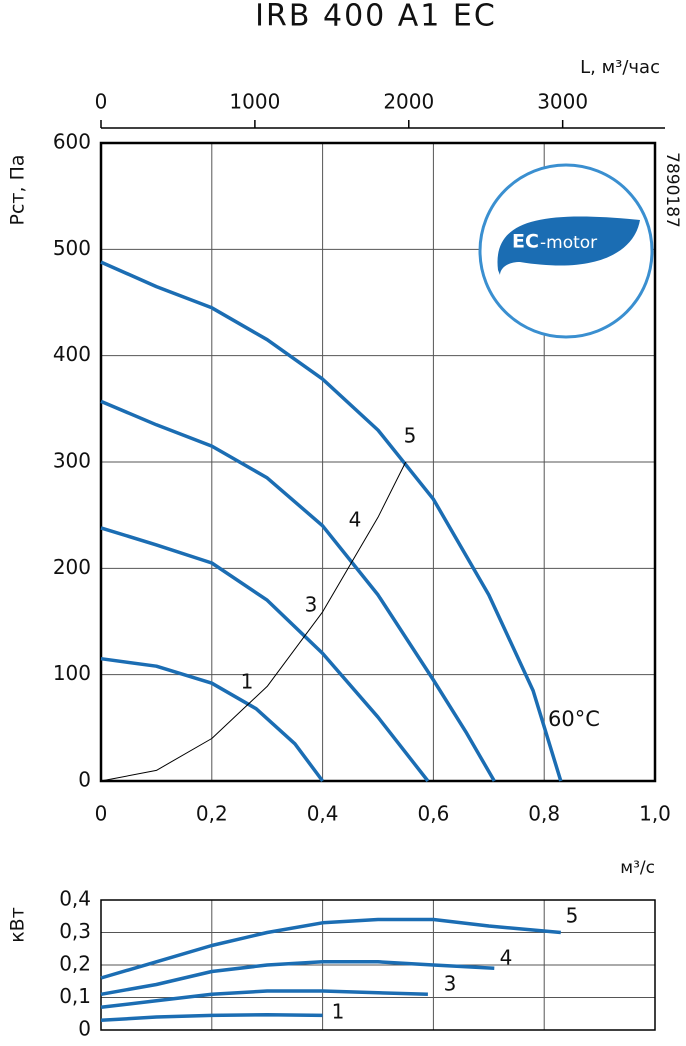  I want to click on y-tick-label: 500, so click(72, 248).